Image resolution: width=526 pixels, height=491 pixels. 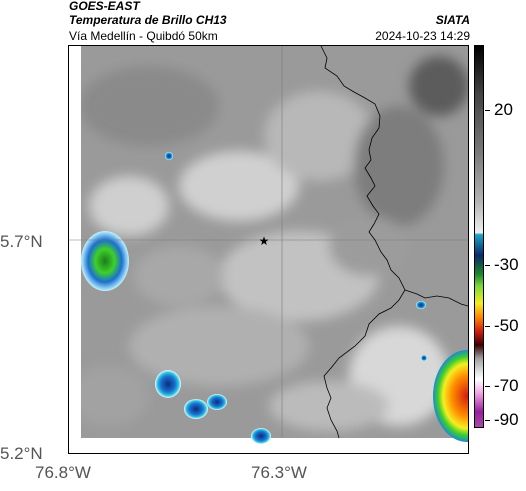 What do you see at coordinates (63, 472) in the screenshot?
I see `lon-label-76.8: 76.8°W` at bounding box center [63, 472].